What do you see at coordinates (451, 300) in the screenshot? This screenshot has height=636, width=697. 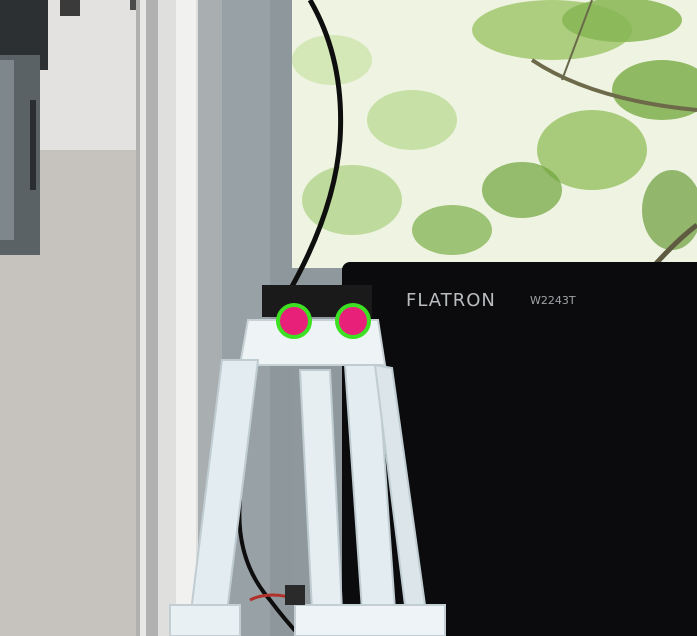 I see `monitor-brand-label: FLATRON` at bounding box center [451, 300].